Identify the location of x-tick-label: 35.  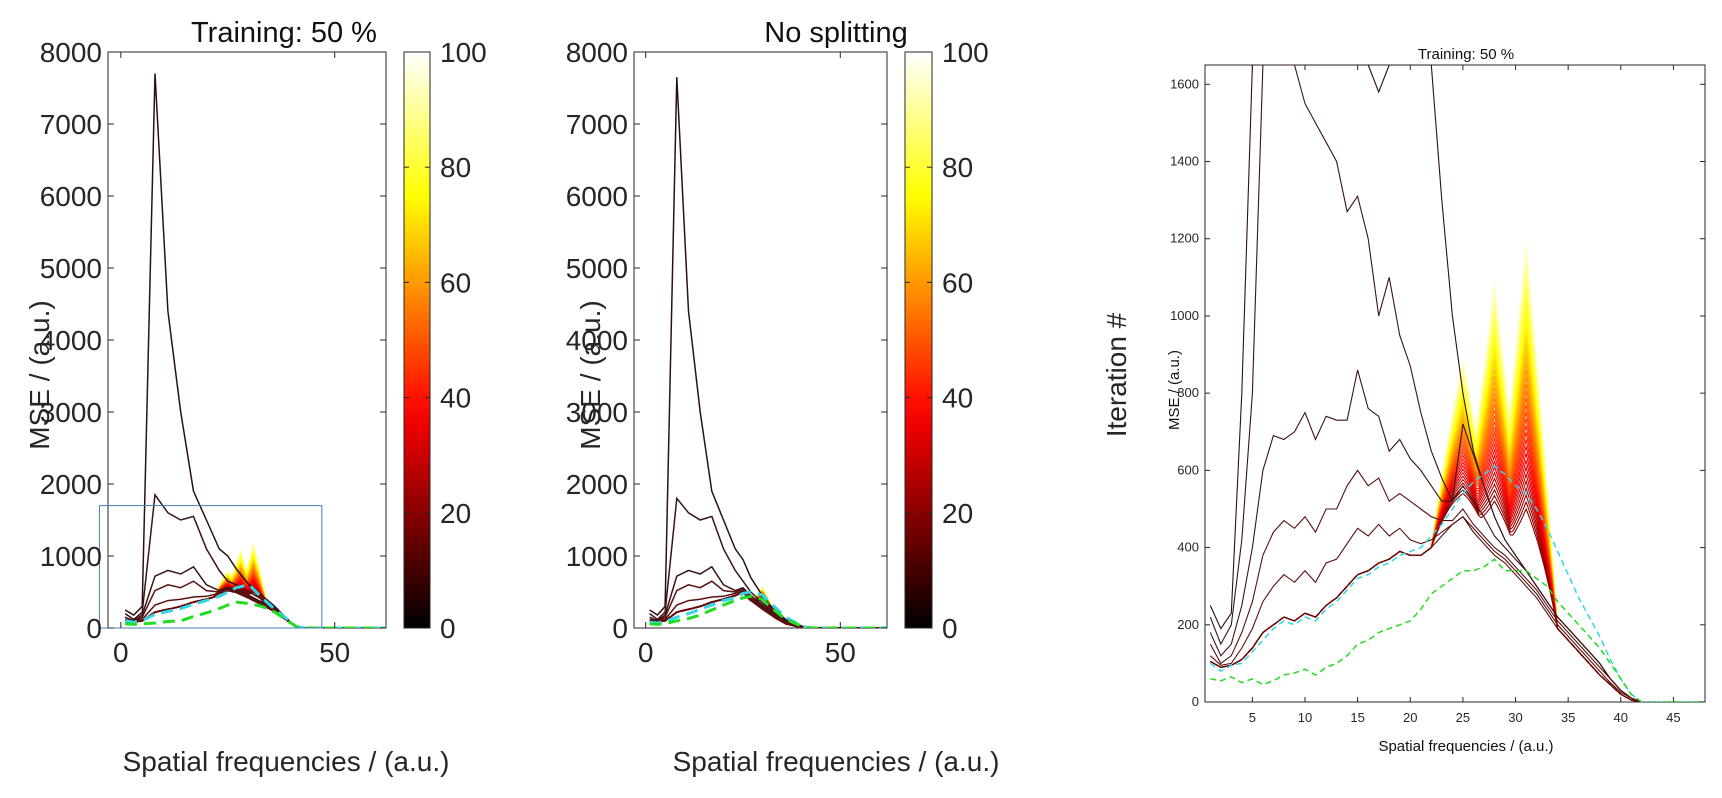
(1568, 717).